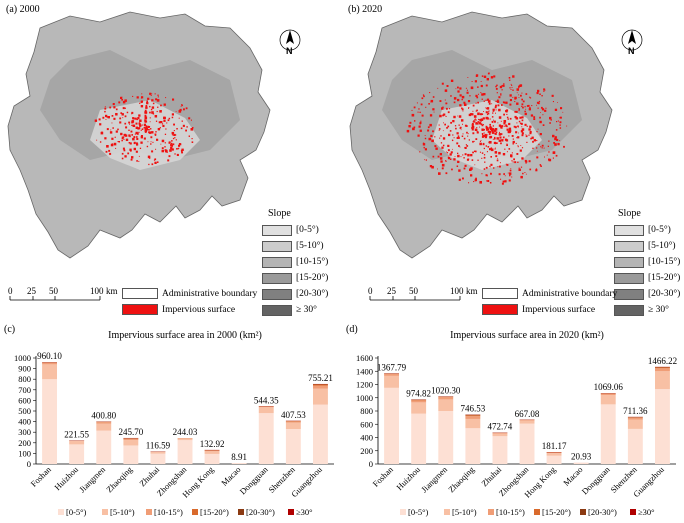 This screenshot has height=523, width=684. Describe the element at coordinates (647, 294) in the screenshot. I see `slope-legend-item: [20-30°)` at that location.